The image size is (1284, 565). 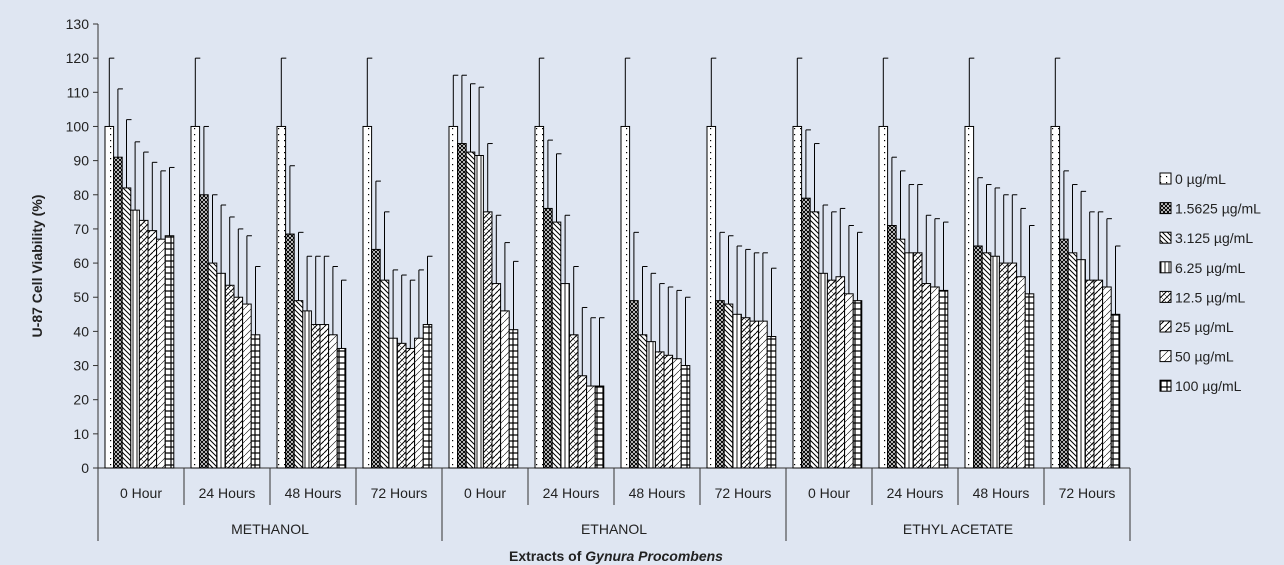 What do you see at coordinates (654, 556) in the screenshot?
I see `x-axis-title-italic: Gynura Procombens` at bounding box center [654, 556].